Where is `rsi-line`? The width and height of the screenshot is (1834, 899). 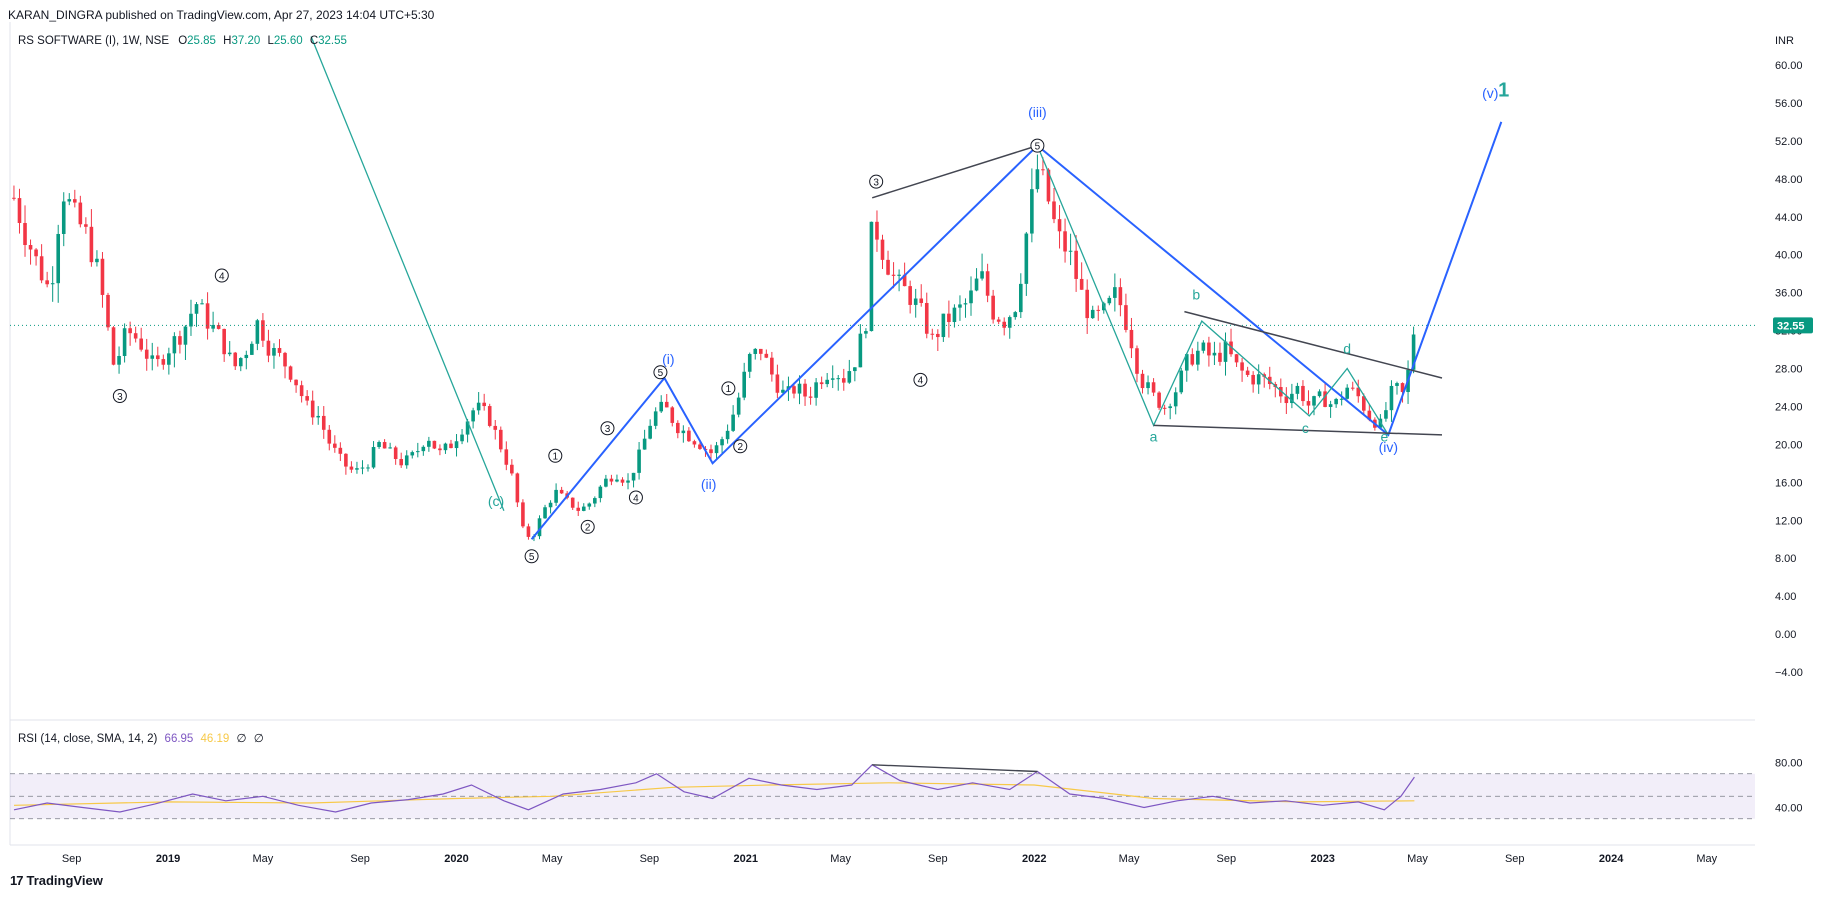 rsi-line is located at coordinates (714, 788).